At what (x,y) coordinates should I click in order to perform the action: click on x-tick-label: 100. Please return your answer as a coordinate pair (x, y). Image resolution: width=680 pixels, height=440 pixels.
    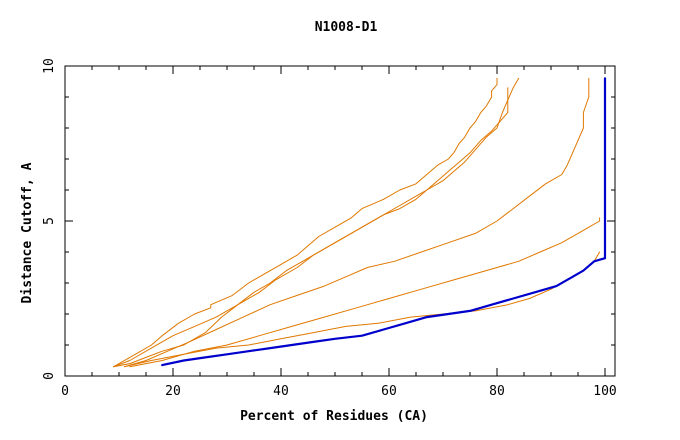
    Looking at the image, I should click on (604, 391).